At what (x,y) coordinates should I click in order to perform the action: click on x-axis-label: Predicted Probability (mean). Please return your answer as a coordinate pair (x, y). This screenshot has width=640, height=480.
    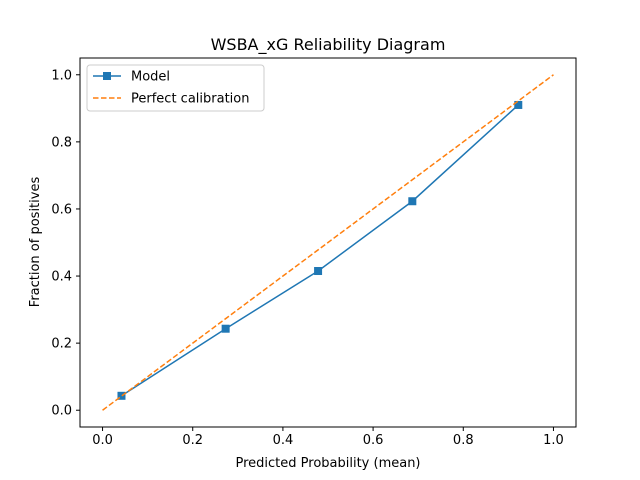
    Looking at the image, I should click on (327, 463).